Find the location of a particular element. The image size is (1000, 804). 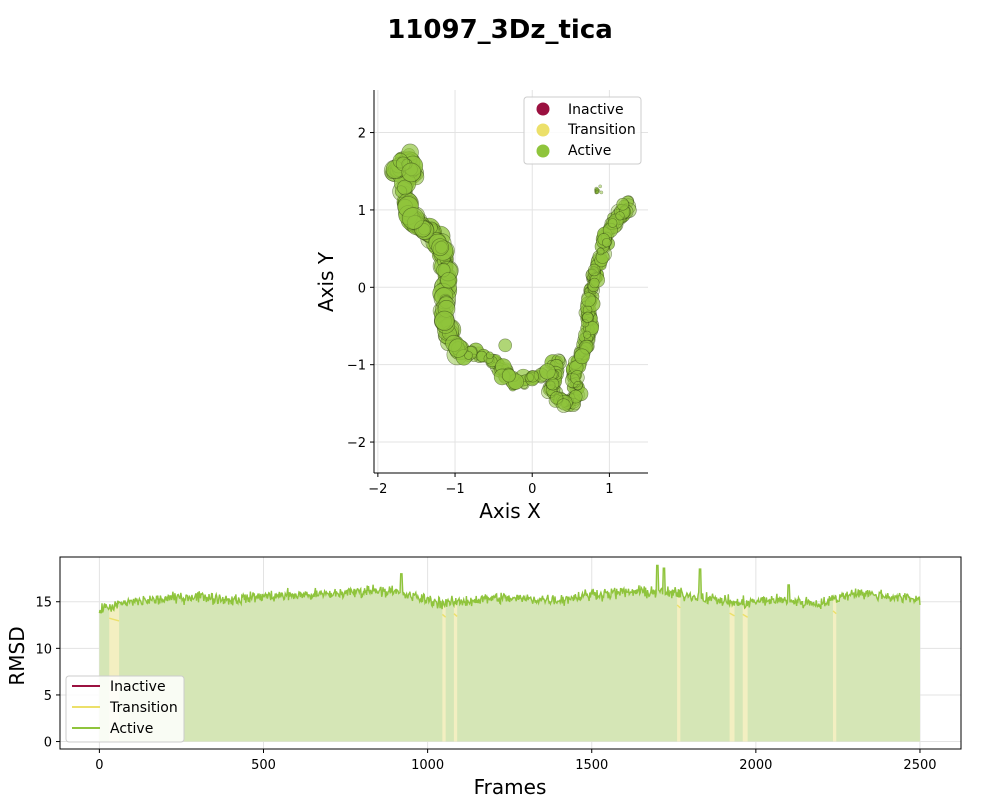

scatter-ytick-label: 1 is located at coordinates (362, 211).